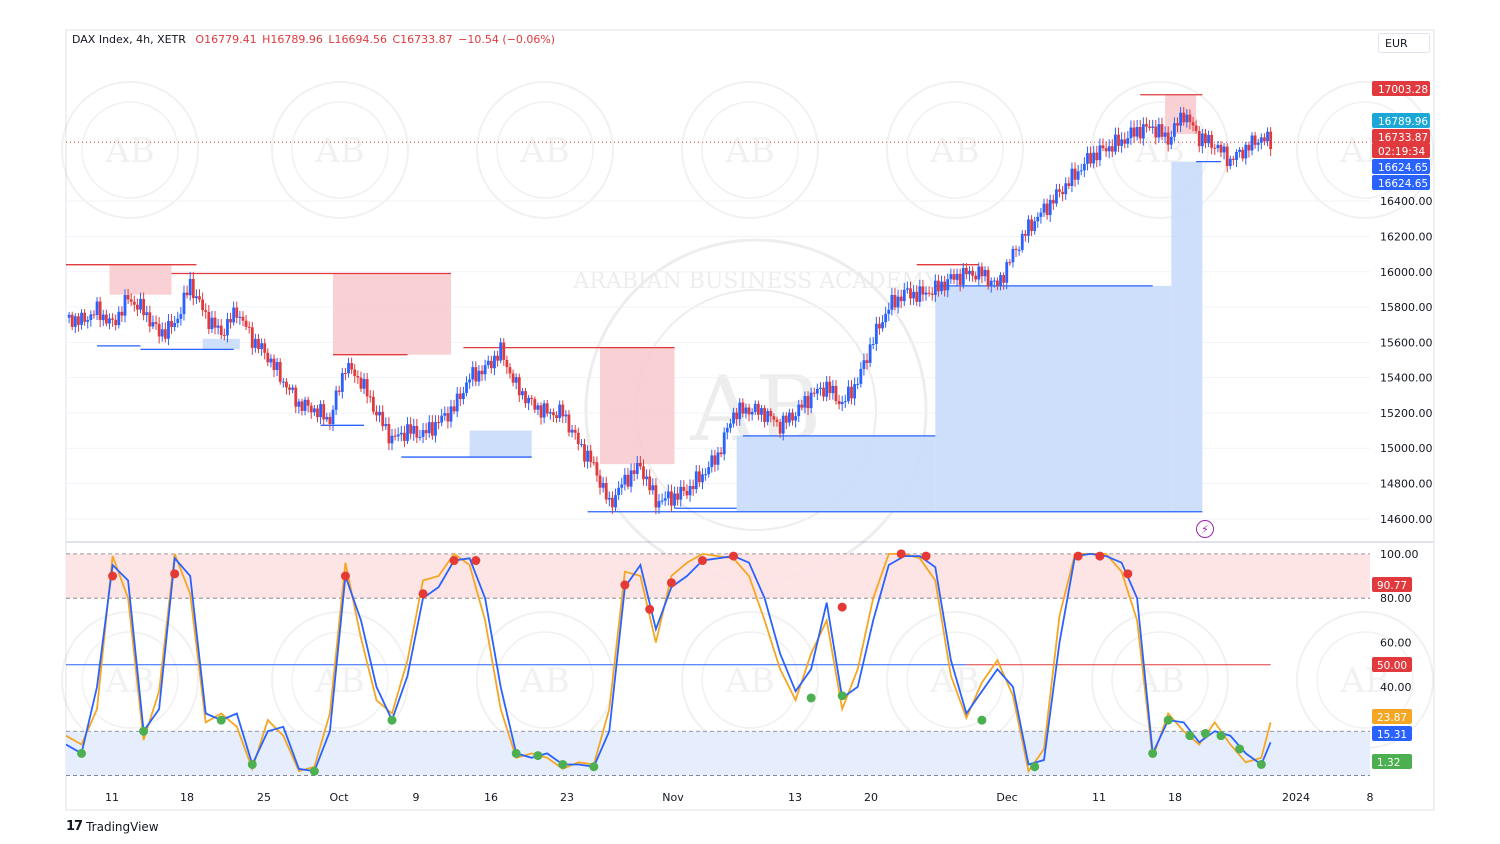 The width and height of the screenshot is (1500, 844). What do you see at coordinates (1392, 718) in the screenshot?
I see `stoch-value-label: 23.87` at bounding box center [1392, 718].